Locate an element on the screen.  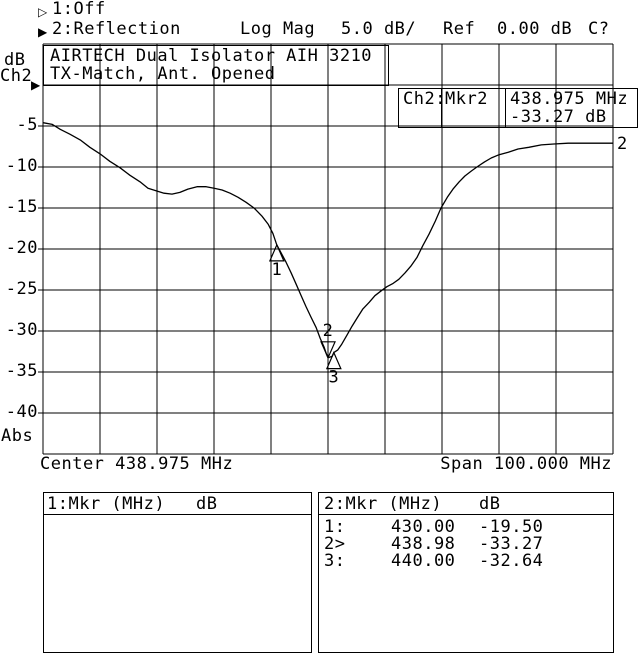
y-axis-mode: Abs is located at coordinates (17, 436).